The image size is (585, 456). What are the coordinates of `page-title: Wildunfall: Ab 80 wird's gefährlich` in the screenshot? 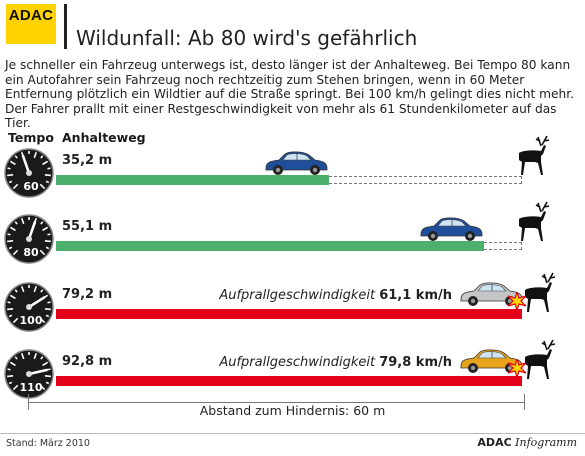 It's located at (247, 38).